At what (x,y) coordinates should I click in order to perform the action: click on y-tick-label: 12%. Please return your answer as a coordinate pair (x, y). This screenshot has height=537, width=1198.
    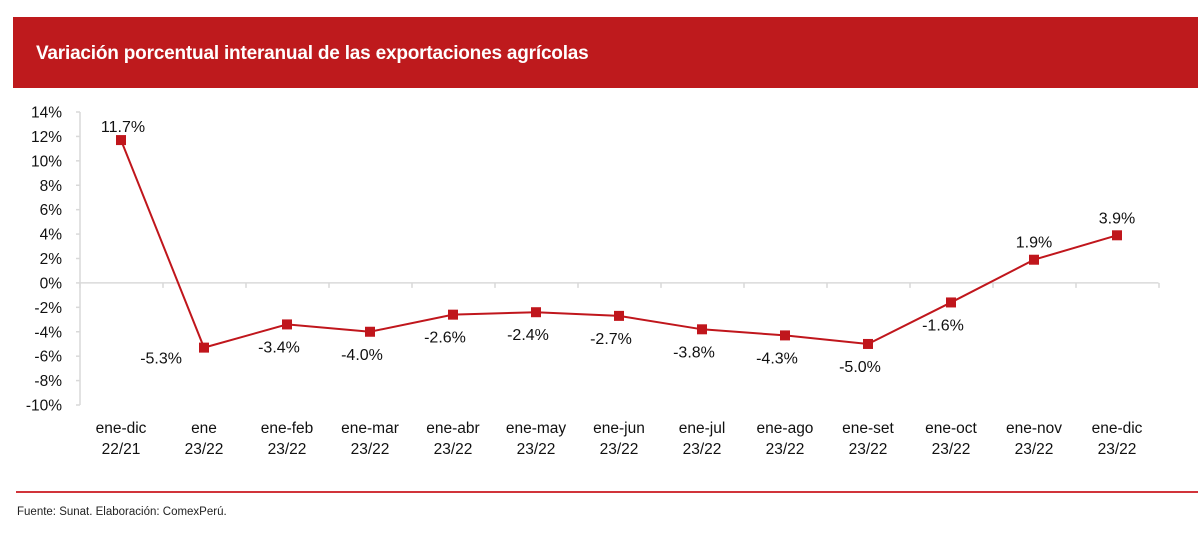
    Looking at the image, I should click on (46, 137).